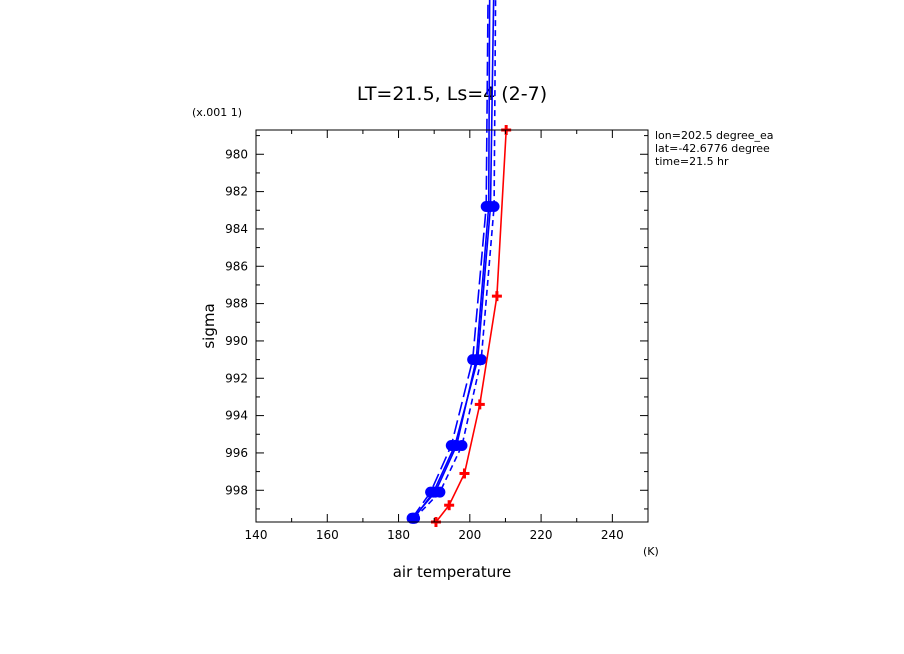 The height and width of the screenshot is (654, 904). I want to click on info-line-time: time=21.5 hr, so click(692, 161).